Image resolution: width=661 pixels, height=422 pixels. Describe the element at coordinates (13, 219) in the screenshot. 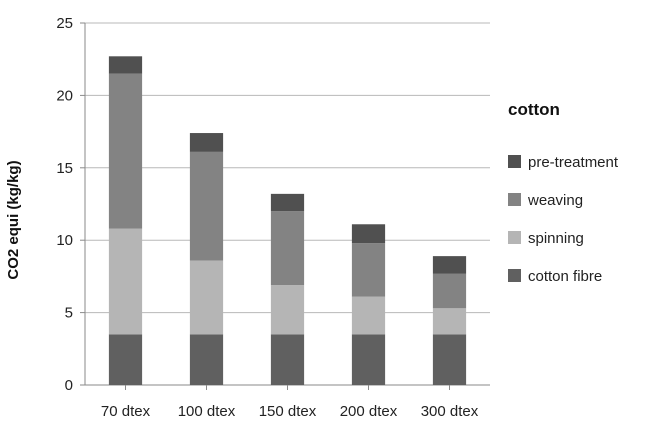

I see `y-axis-title: CO2 equi (kg/kg)` at that location.